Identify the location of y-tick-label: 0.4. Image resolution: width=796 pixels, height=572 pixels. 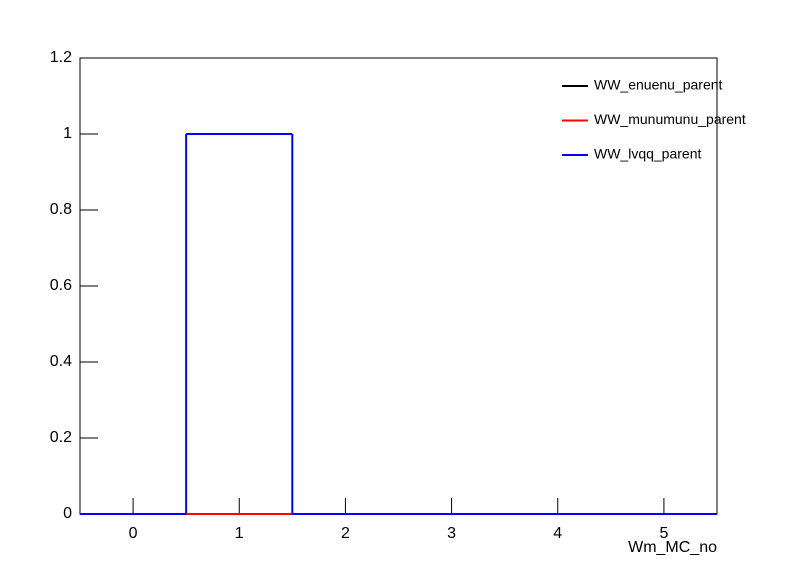
(61, 361).